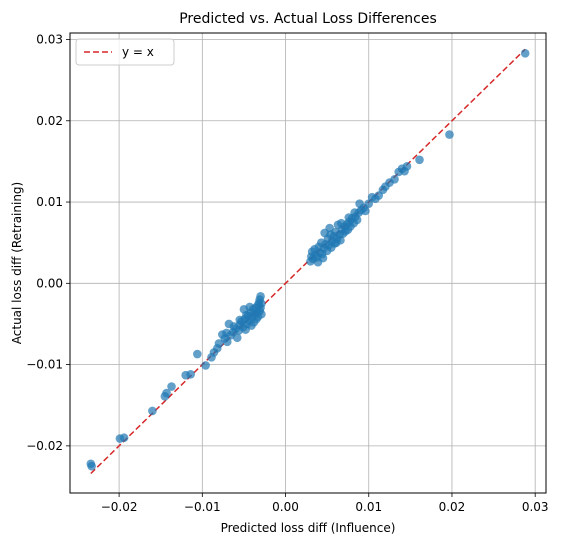 This screenshot has width=562, height=547. Describe the element at coordinates (49, 202) in the screenshot. I see `y-tick-label: 0.01` at that location.